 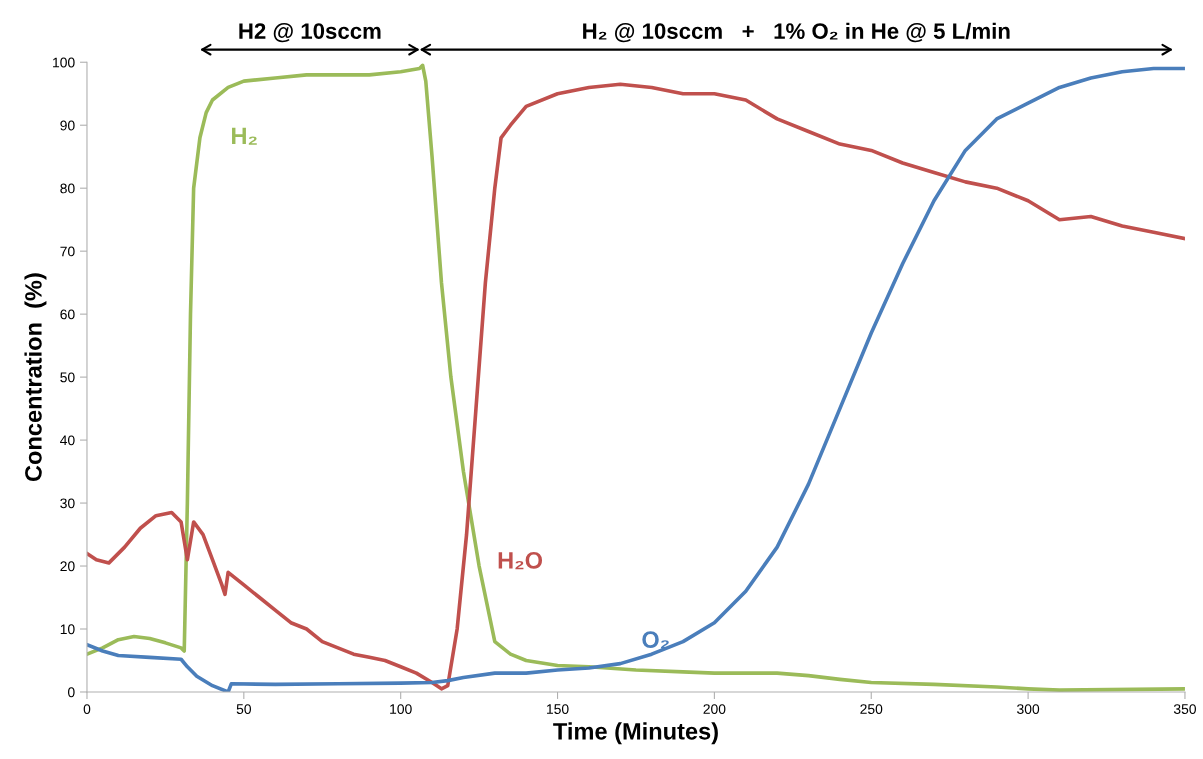 I want to click on x-tick-label: 50, so click(x=244, y=709).